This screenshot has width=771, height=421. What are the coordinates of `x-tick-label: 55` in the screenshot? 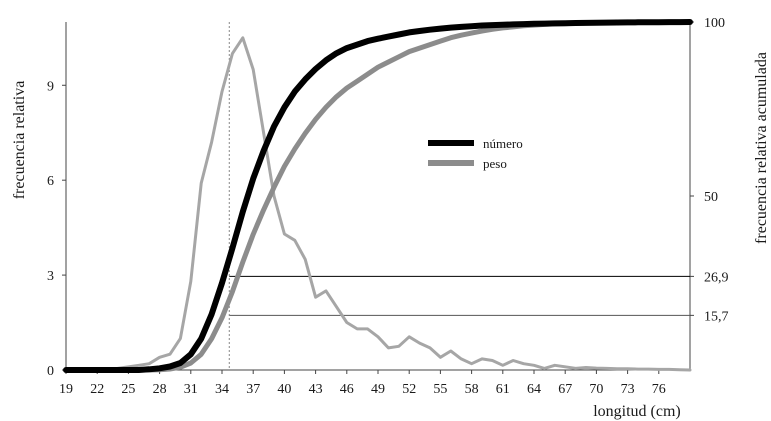 It's located at (440, 389).